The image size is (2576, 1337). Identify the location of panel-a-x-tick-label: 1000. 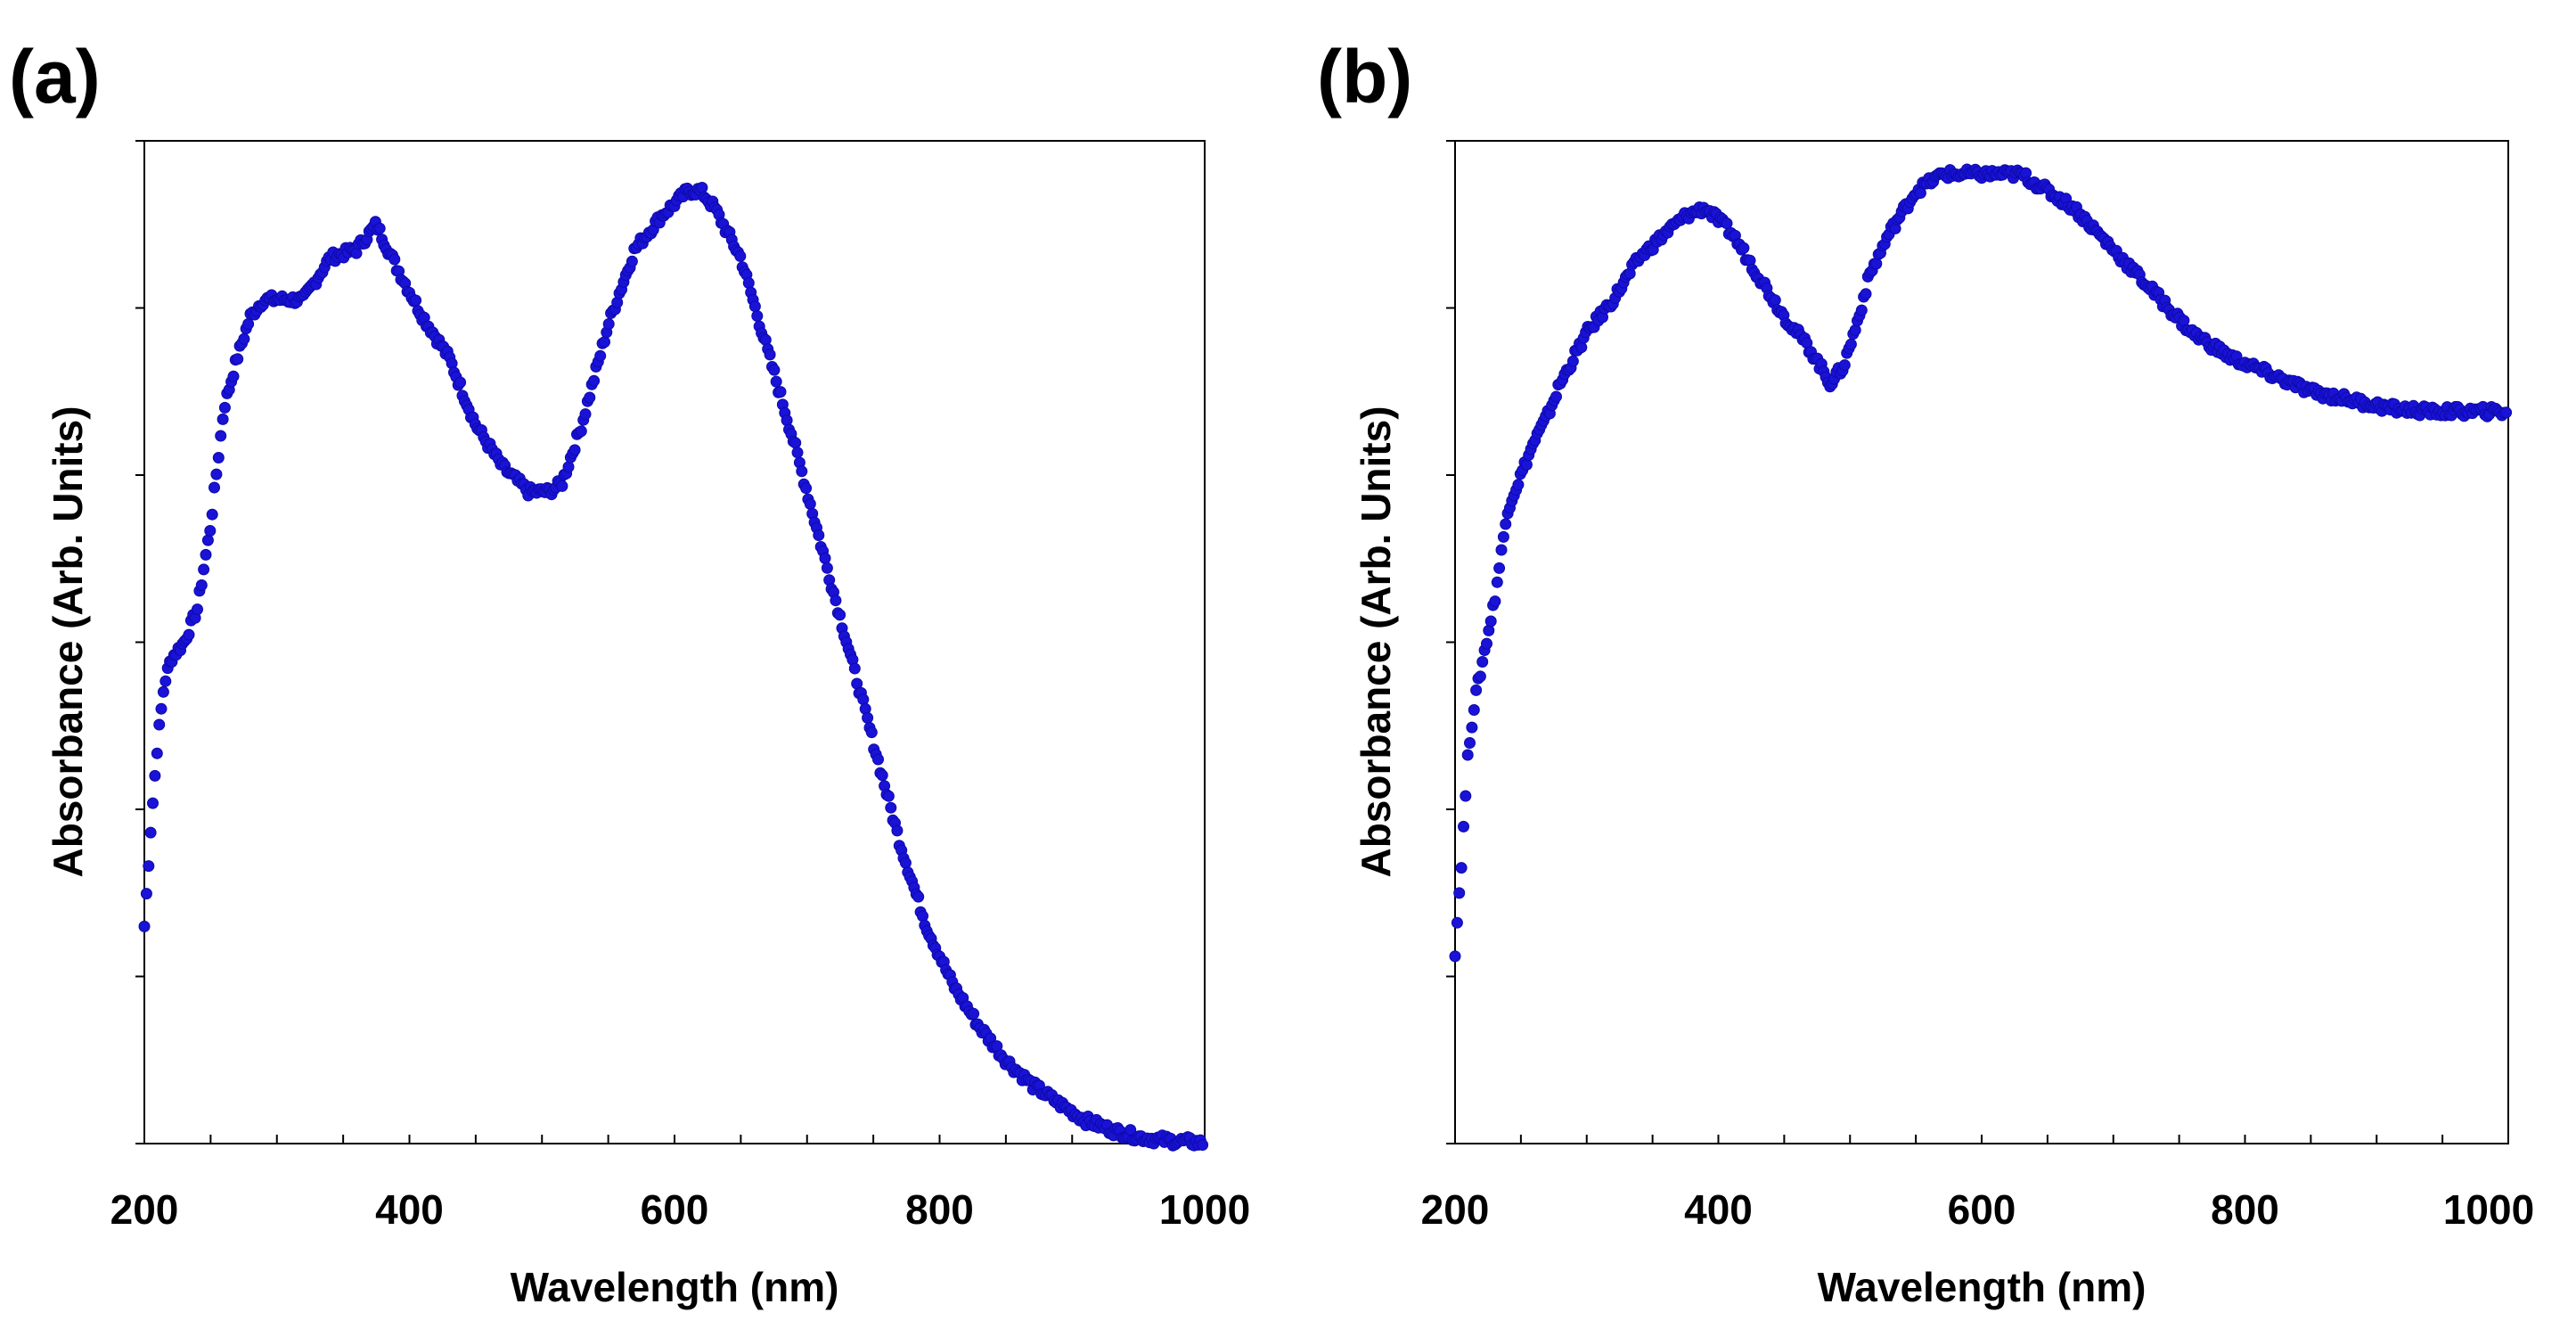
(1204, 1209).